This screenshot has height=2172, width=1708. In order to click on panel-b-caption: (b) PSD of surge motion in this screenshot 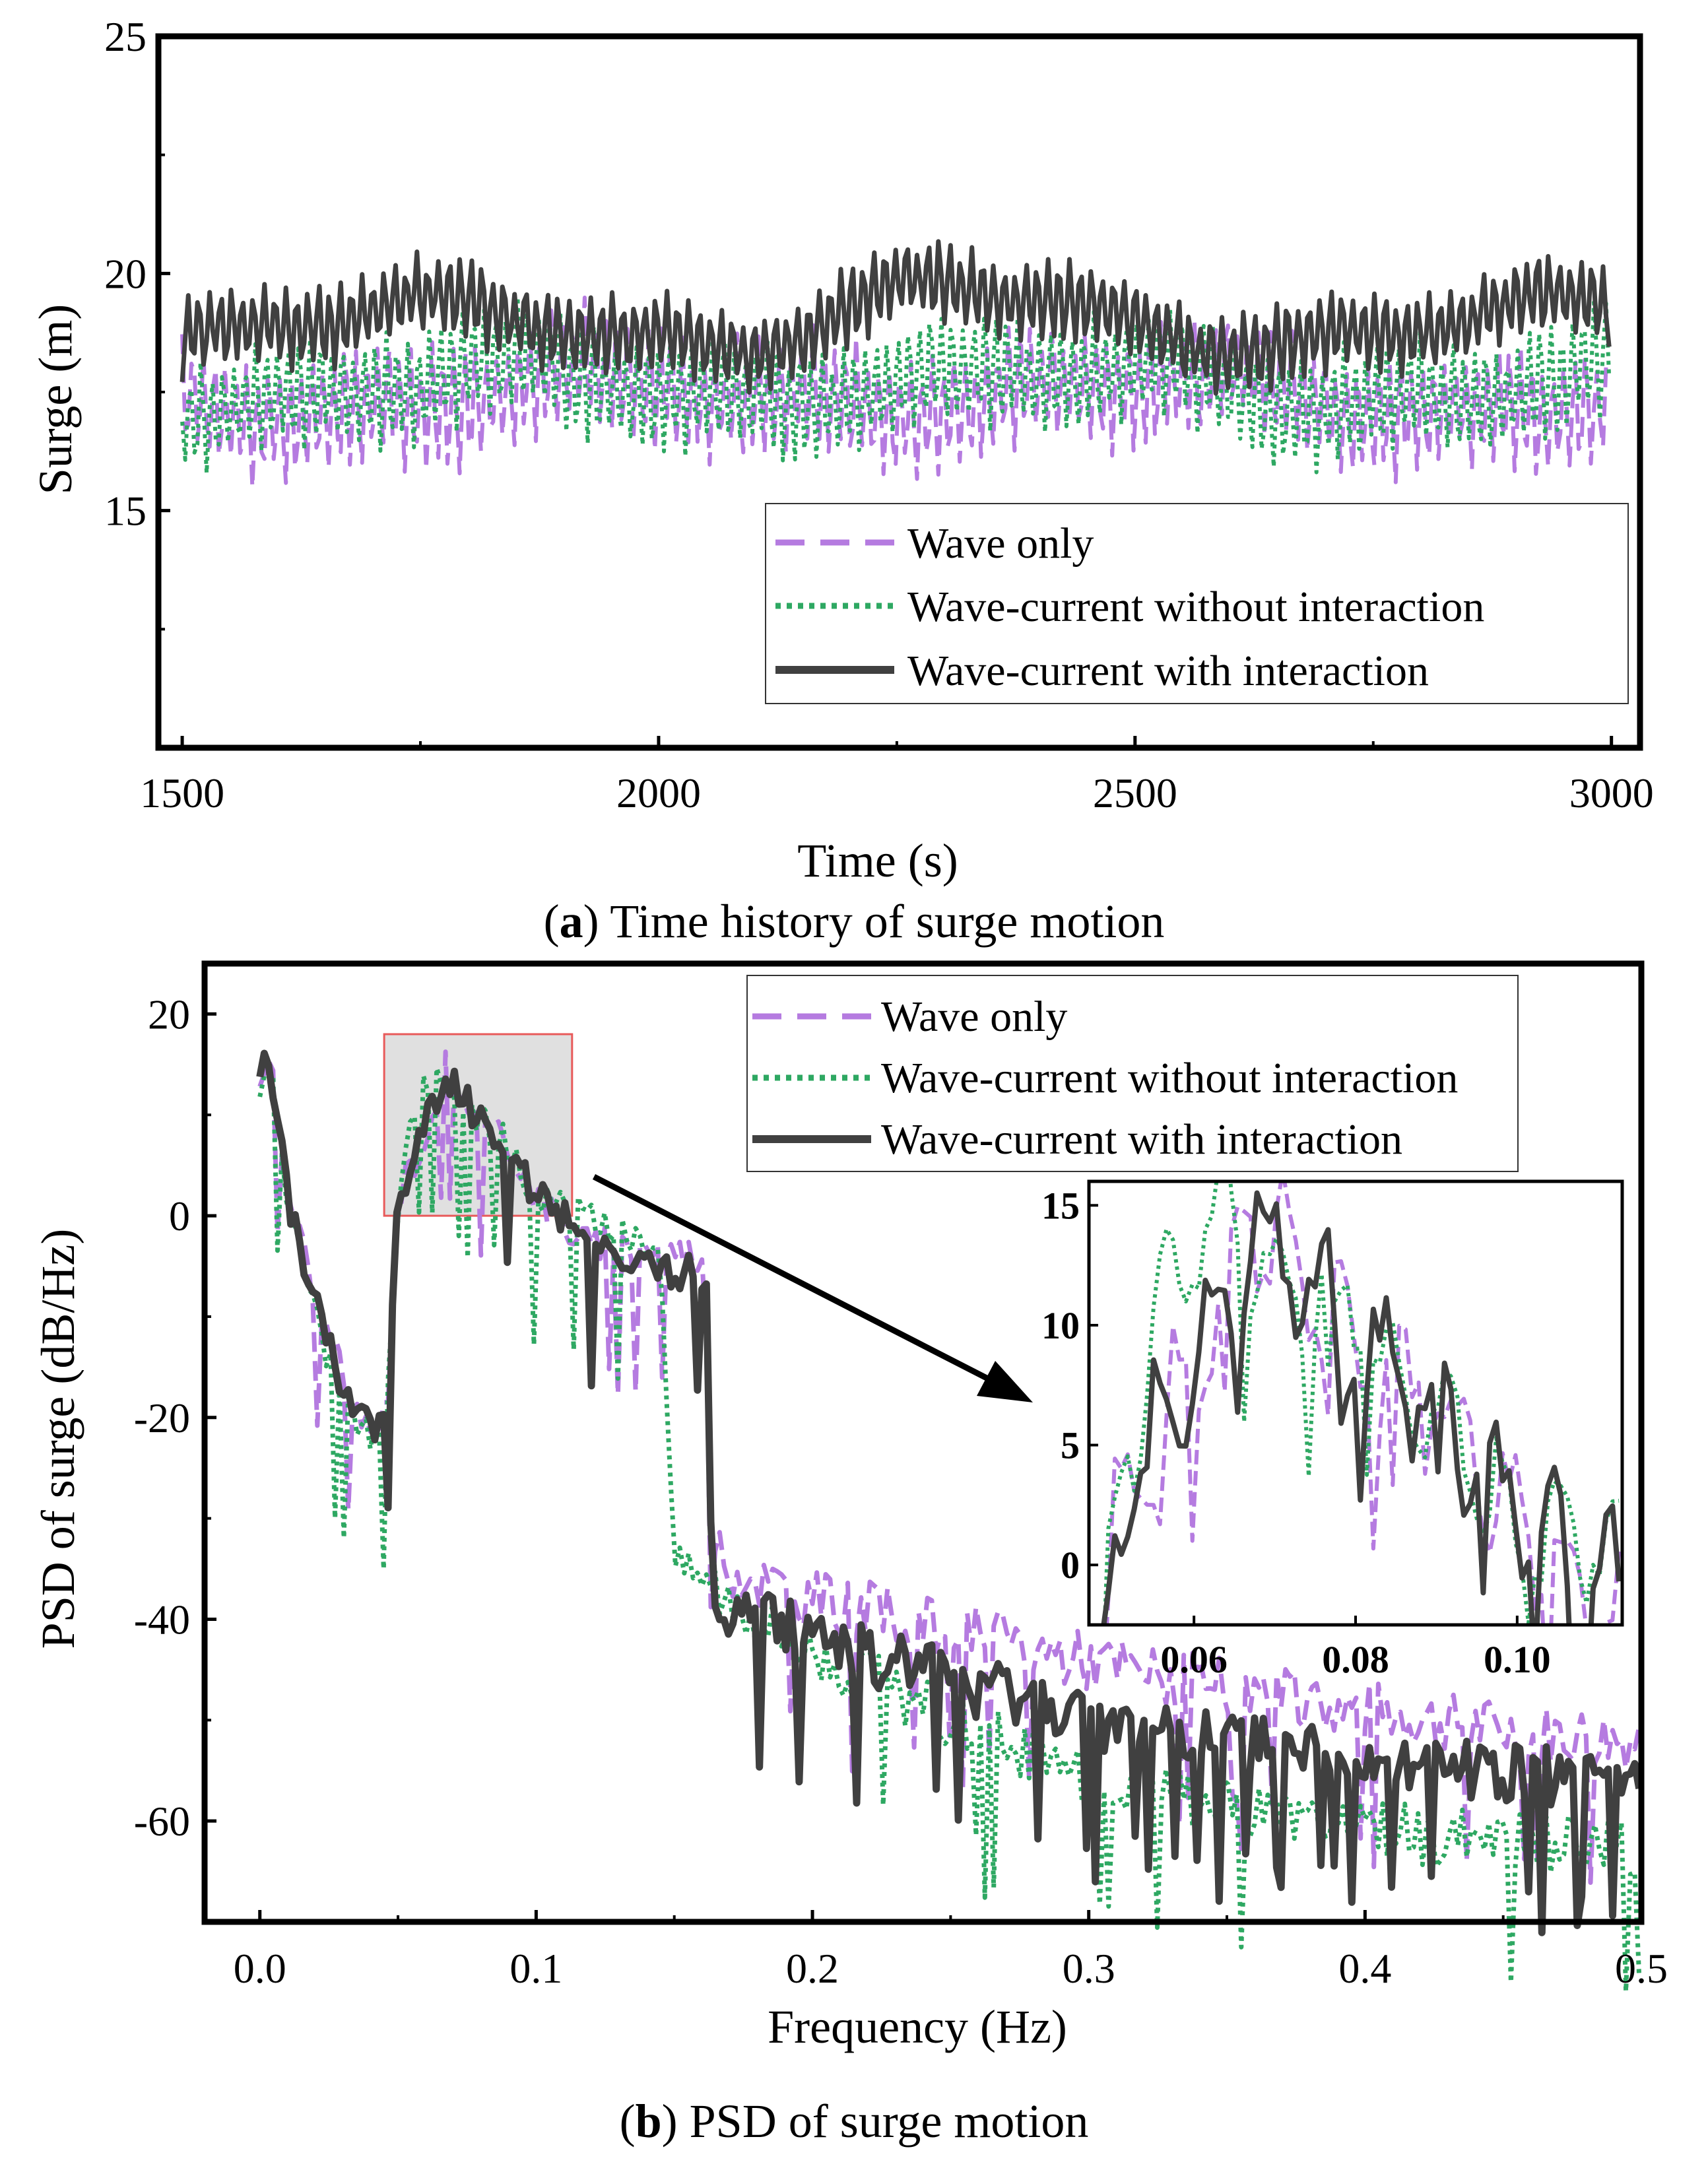, I will do `click(854, 2121)`.